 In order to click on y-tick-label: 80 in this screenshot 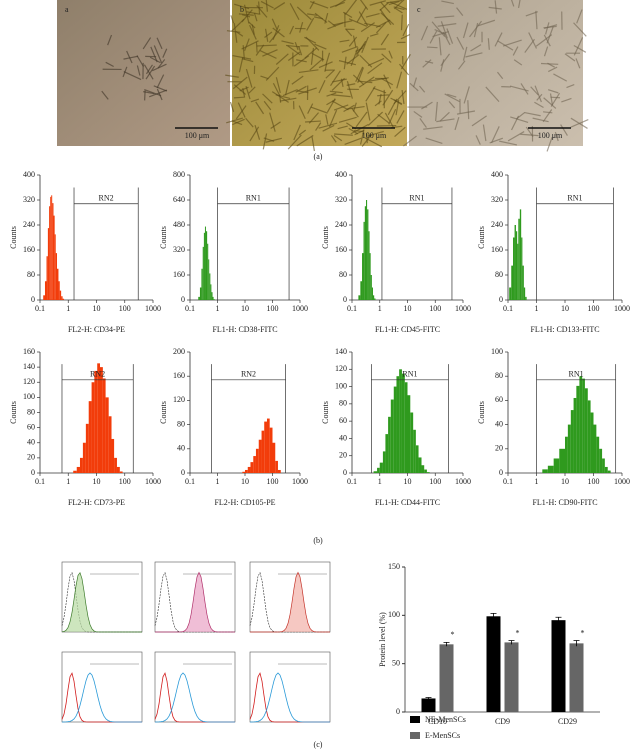, I will do `click(499, 274)`.